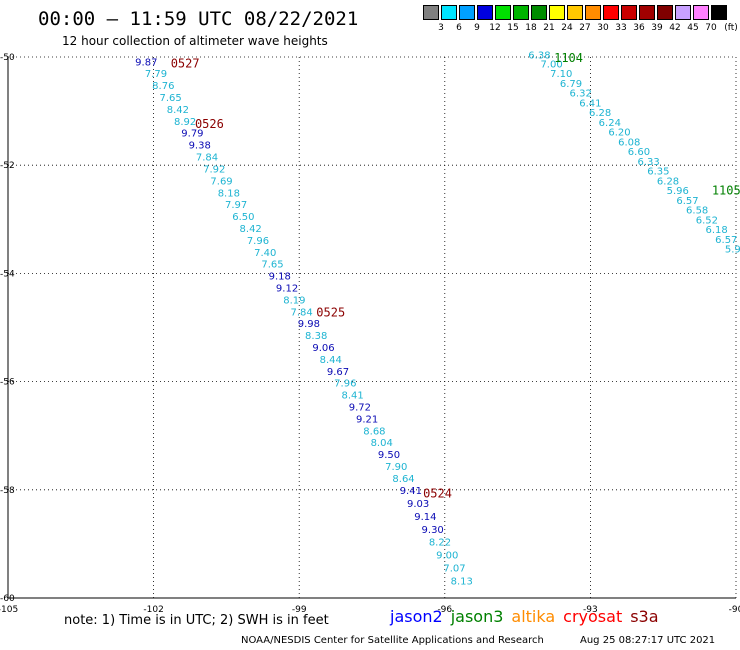 This screenshot has height=650, width=740. What do you see at coordinates (403, 479) in the screenshot?
I see `wave-height-value: 8.64` at bounding box center [403, 479].